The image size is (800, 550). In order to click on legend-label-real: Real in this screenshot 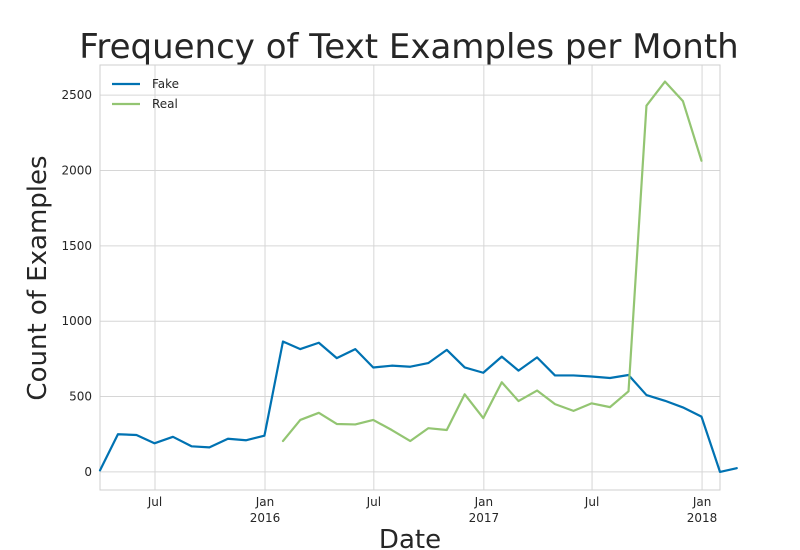, I will do `click(165, 104)`.